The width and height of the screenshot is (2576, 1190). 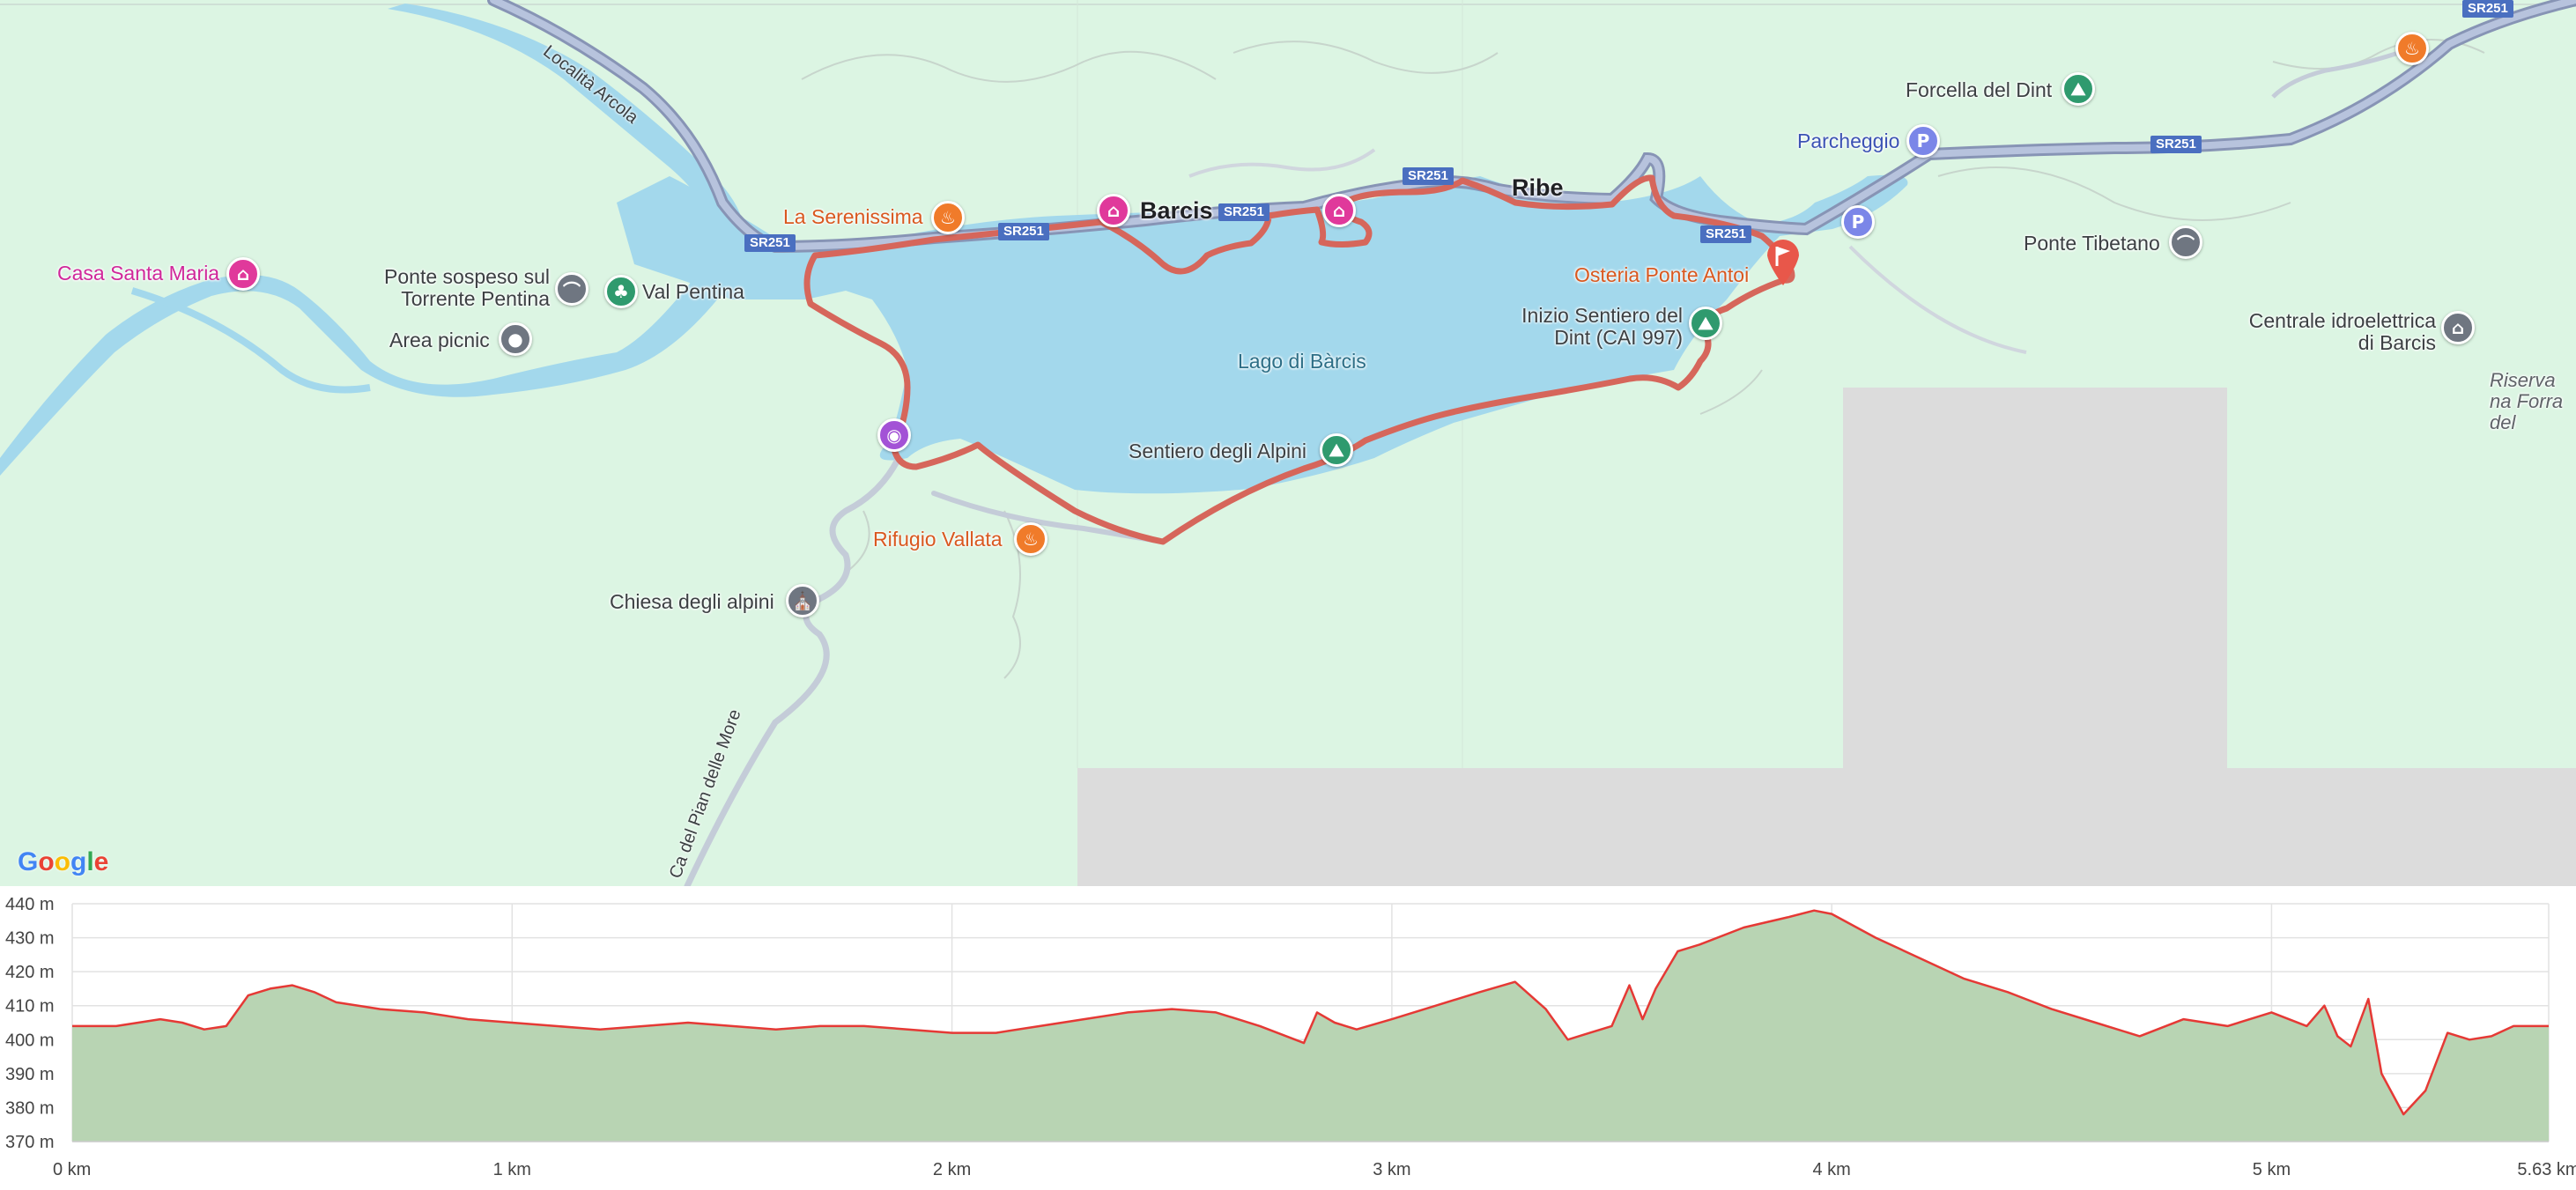 I want to click on place-casa-santa-maria: Casa Santa Maria, so click(x=138, y=273).